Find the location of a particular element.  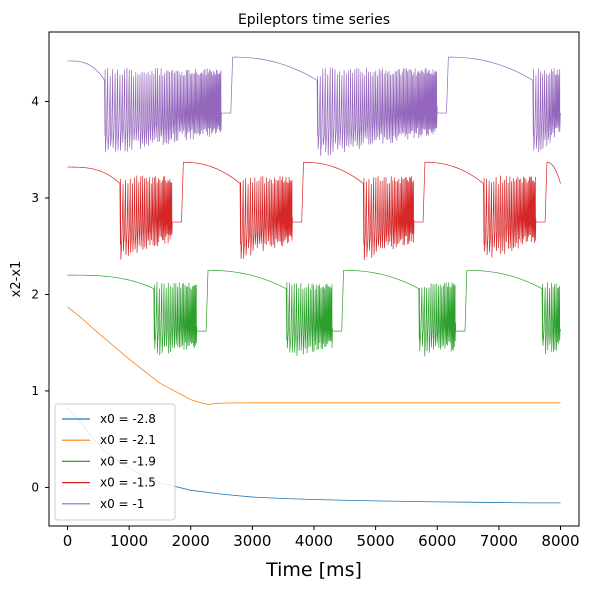

legend-box is located at coordinates (115, 462).